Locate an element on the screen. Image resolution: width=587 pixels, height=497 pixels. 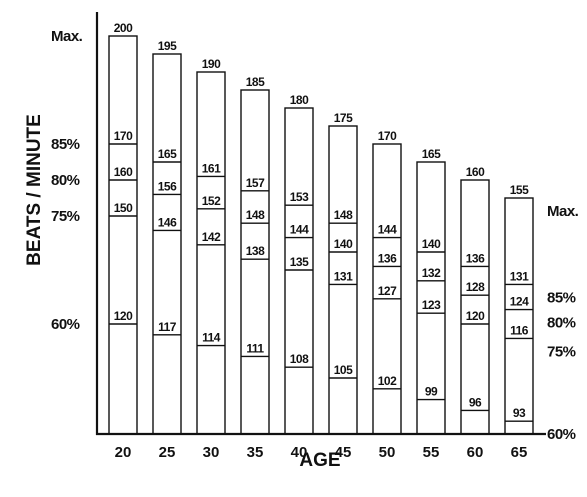
age-bar-group: 200 170 160 150 120 is located at coordinates (123, 228).